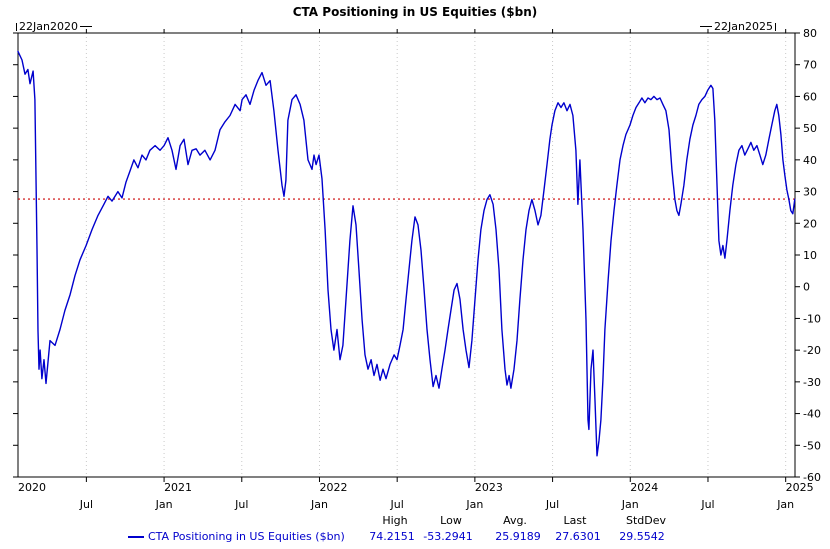 The image size is (830, 549). What do you see at coordinates (810, 65) in the screenshot?
I see `svg-text: 70` at bounding box center [810, 65].